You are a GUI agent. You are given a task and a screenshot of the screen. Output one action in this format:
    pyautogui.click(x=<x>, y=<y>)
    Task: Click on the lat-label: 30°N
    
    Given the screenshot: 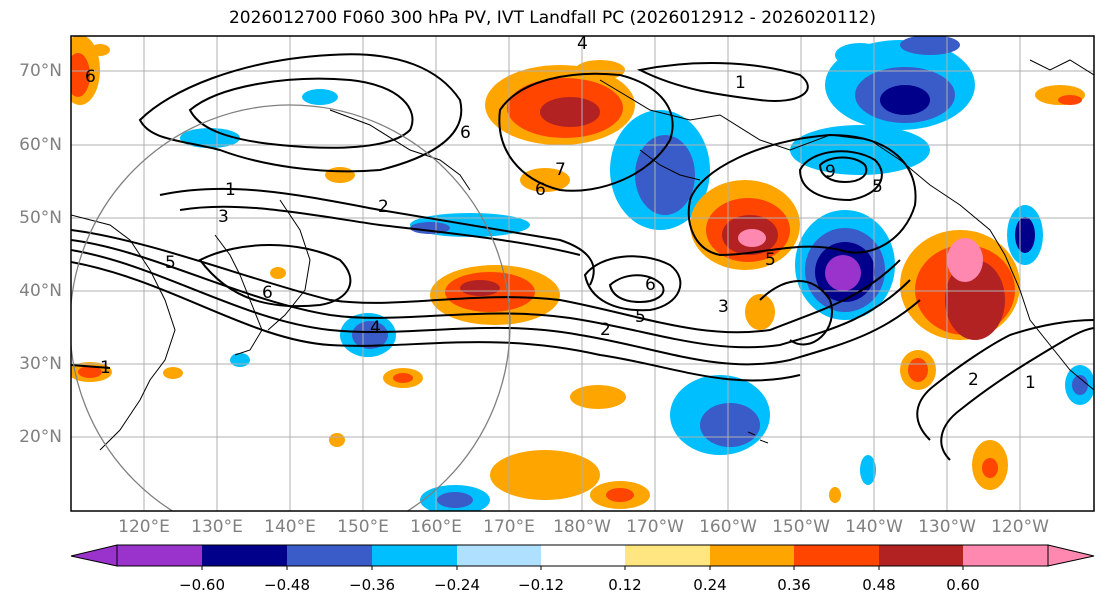 What is the action you would take?
    pyautogui.click(x=40, y=364)
    